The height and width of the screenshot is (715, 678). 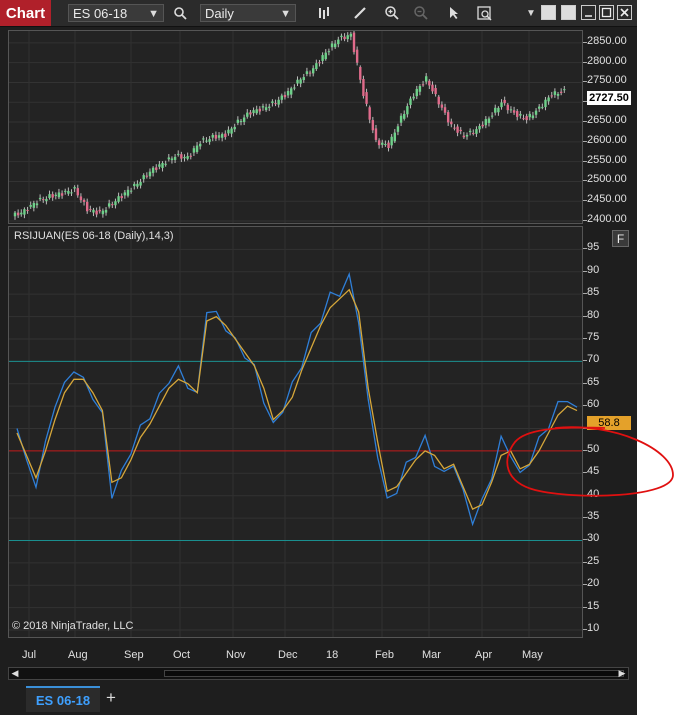 What do you see at coordinates (360, 13) in the screenshot?
I see `pencil-icon` at bounding box center [360, 13].